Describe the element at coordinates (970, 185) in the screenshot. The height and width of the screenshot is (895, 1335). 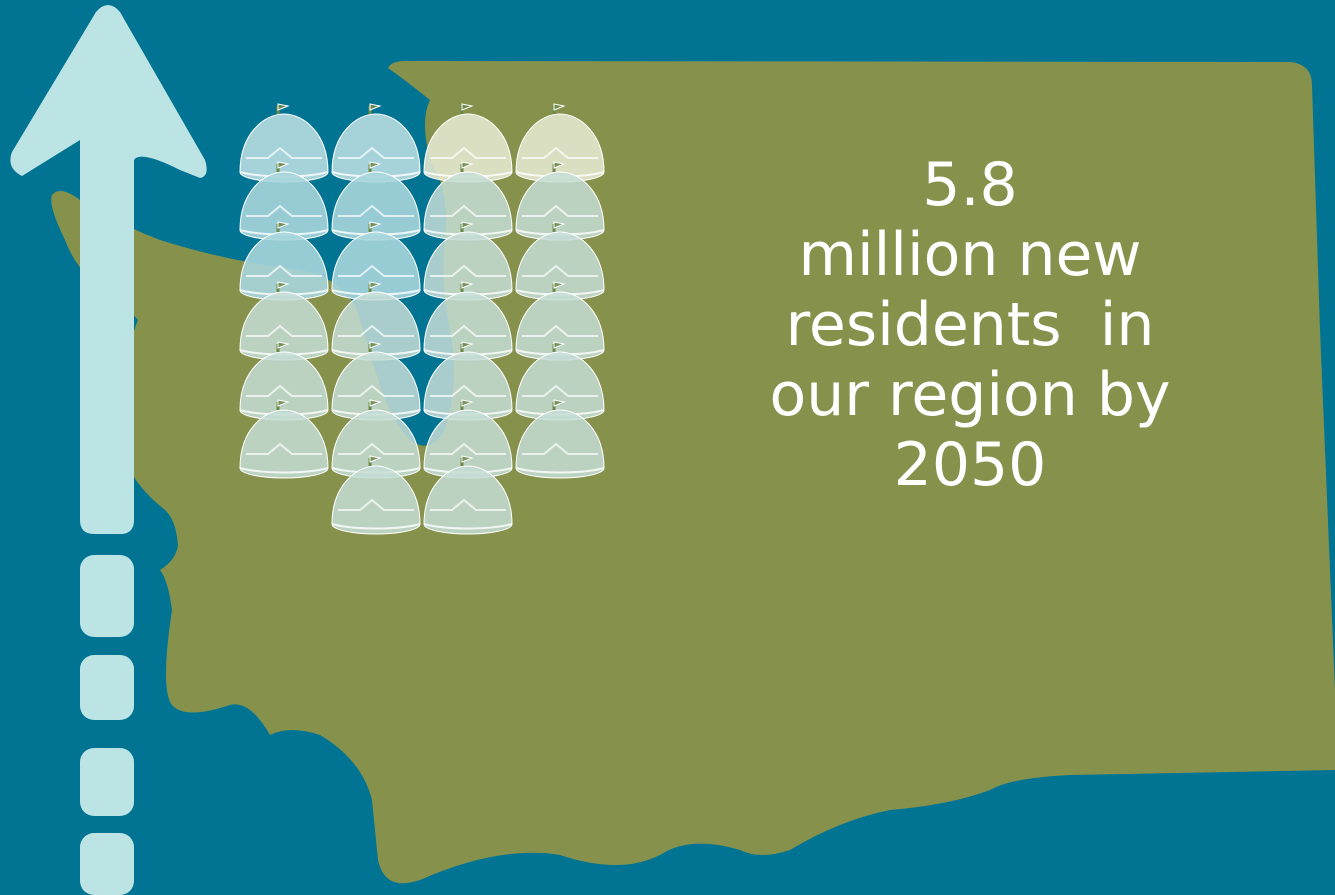
I see `stat-number: 5.8` at that location.